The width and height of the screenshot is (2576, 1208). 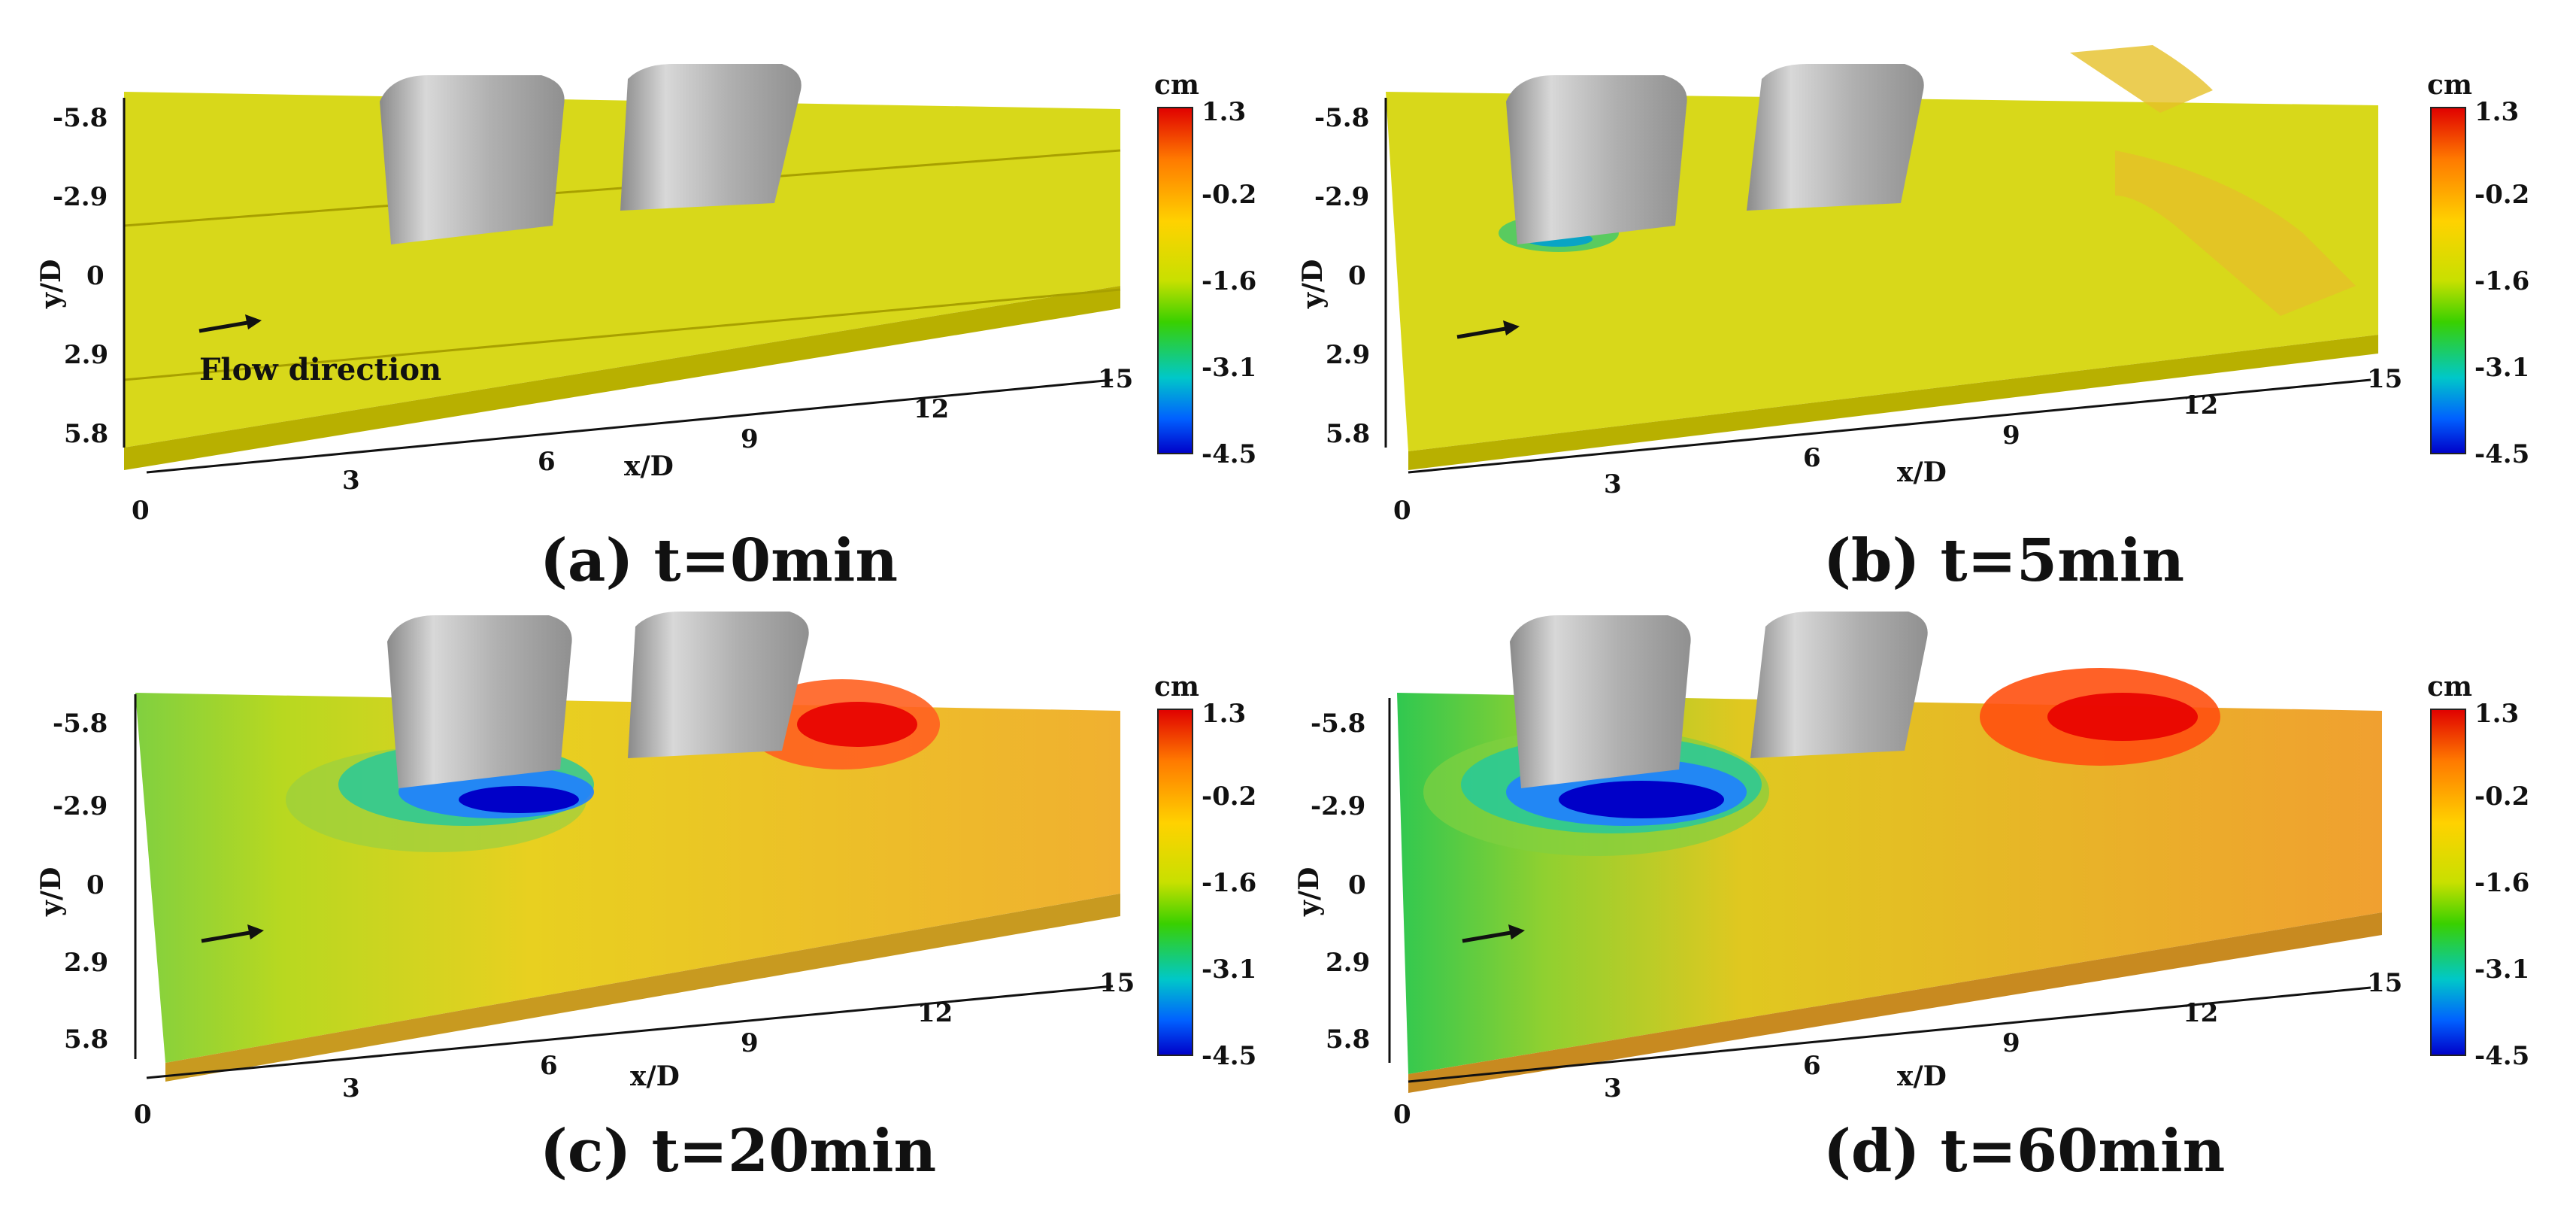 I want to click on panel-caption: (d) t=60min, so click(x=2024, y=1151).